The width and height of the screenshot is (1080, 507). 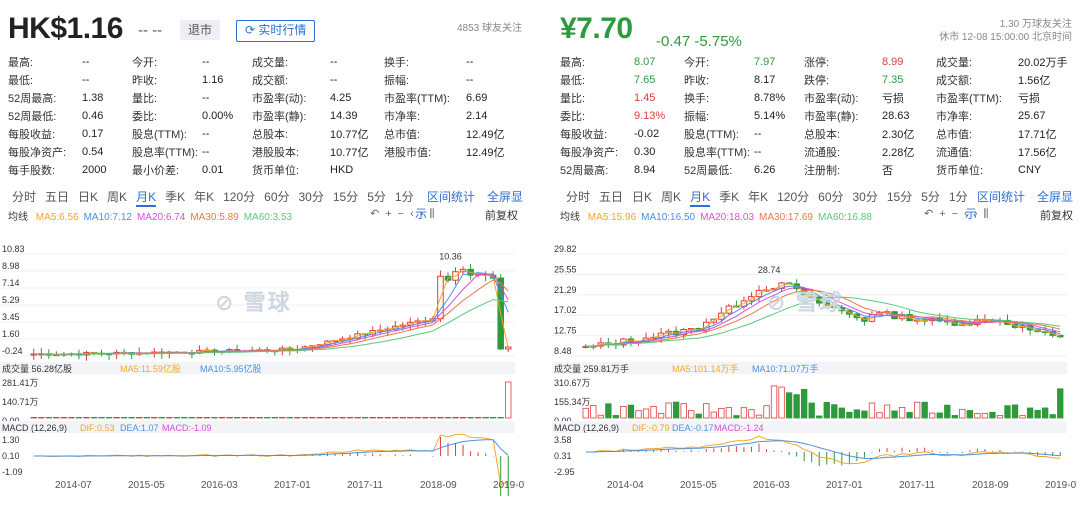 I want to click on candle, so click(x=586, y=346).